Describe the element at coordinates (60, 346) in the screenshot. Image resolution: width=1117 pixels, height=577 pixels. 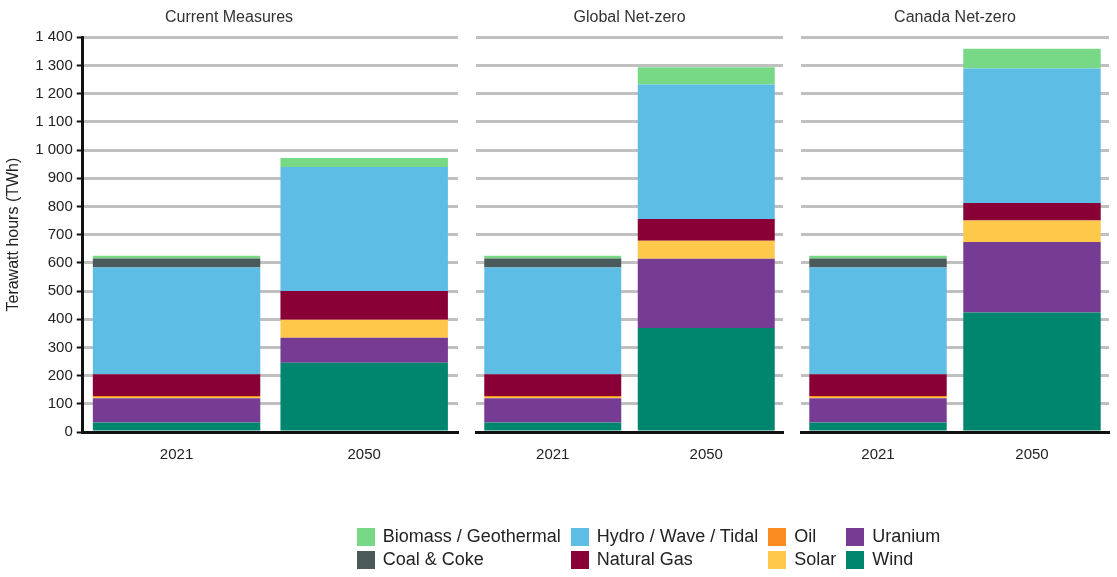
I see `y-tick-label: 300` at that location.